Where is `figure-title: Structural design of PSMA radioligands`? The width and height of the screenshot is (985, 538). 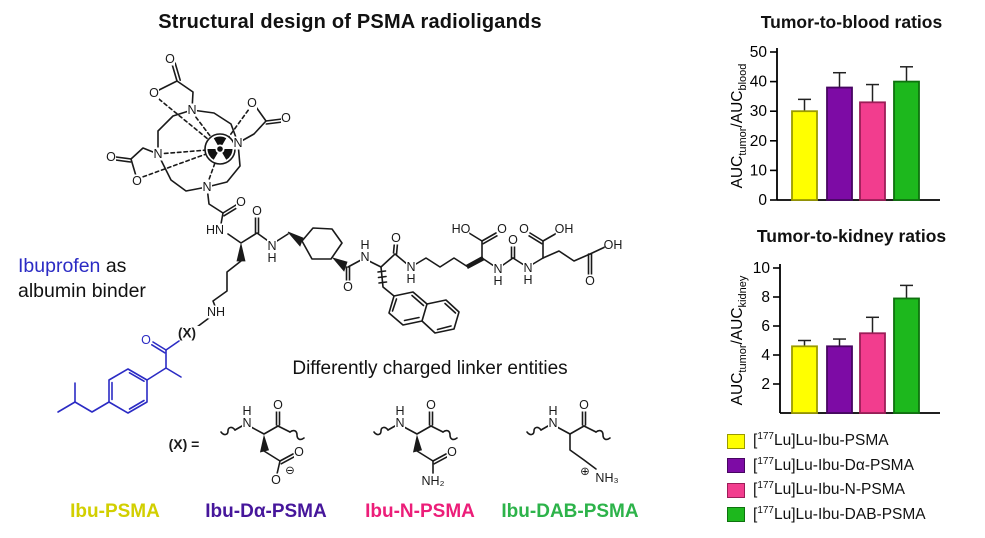
figure-title: Structural design of PSMA radioligands is located at coordinates (350, 22).